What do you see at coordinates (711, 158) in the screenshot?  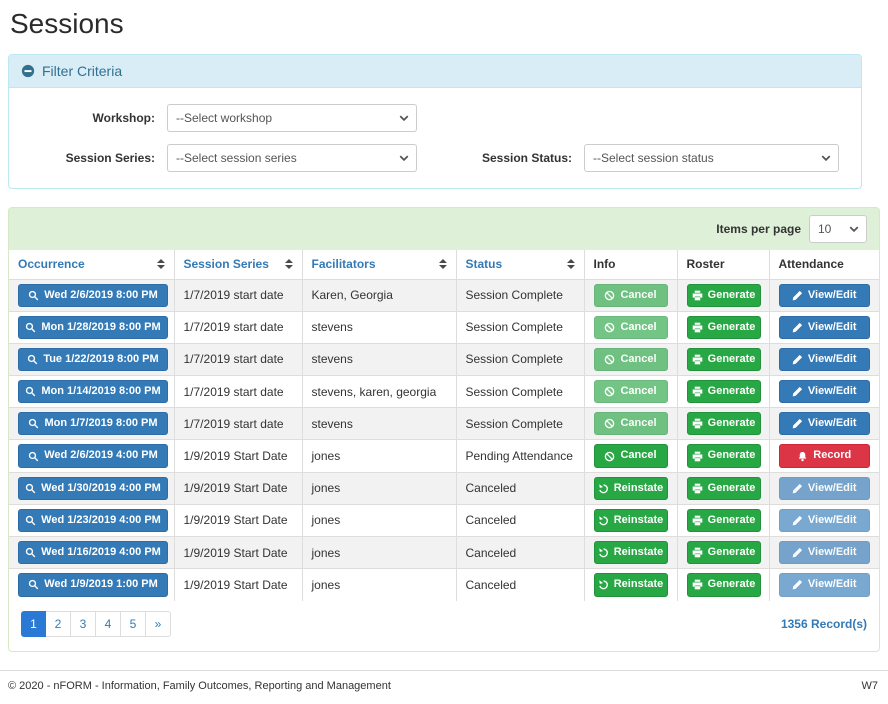 I see `session-status-select: --Select session status` at bounding box center [711, 158].